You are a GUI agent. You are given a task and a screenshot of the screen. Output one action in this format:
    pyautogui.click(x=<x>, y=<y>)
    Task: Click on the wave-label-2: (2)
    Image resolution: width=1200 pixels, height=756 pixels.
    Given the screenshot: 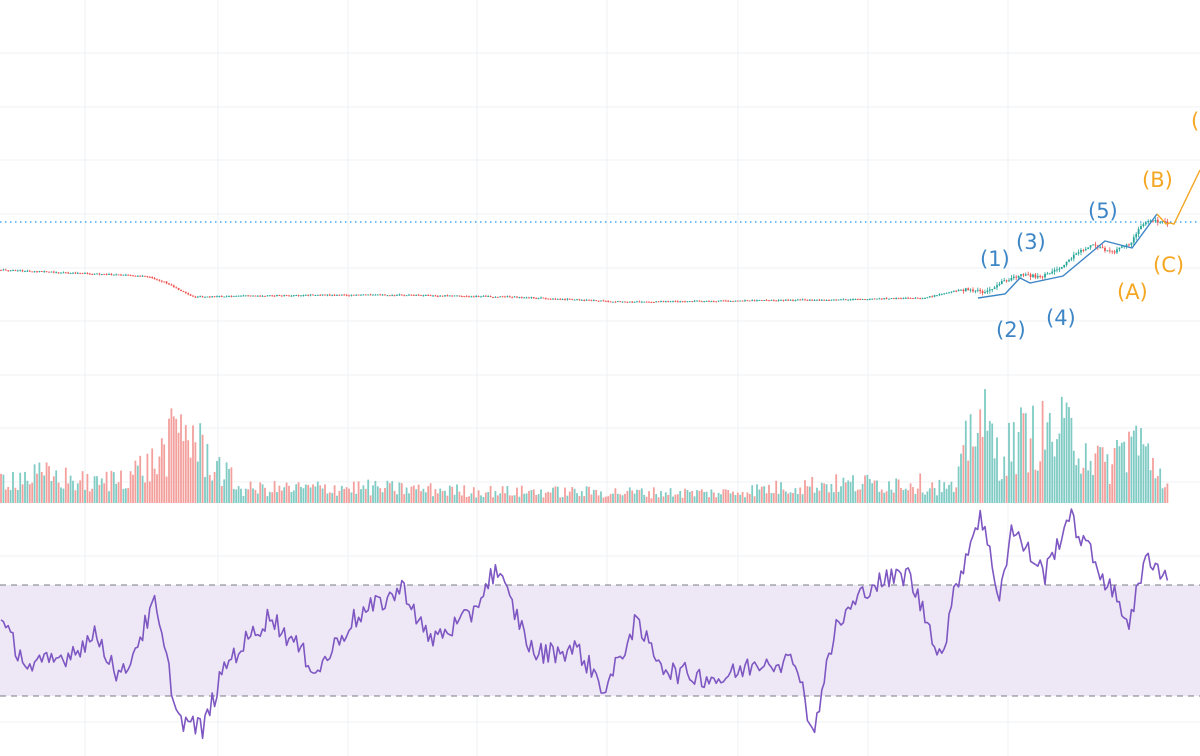 What is the action you would take?
    pyautogui.click(x=1011, y=330)
    